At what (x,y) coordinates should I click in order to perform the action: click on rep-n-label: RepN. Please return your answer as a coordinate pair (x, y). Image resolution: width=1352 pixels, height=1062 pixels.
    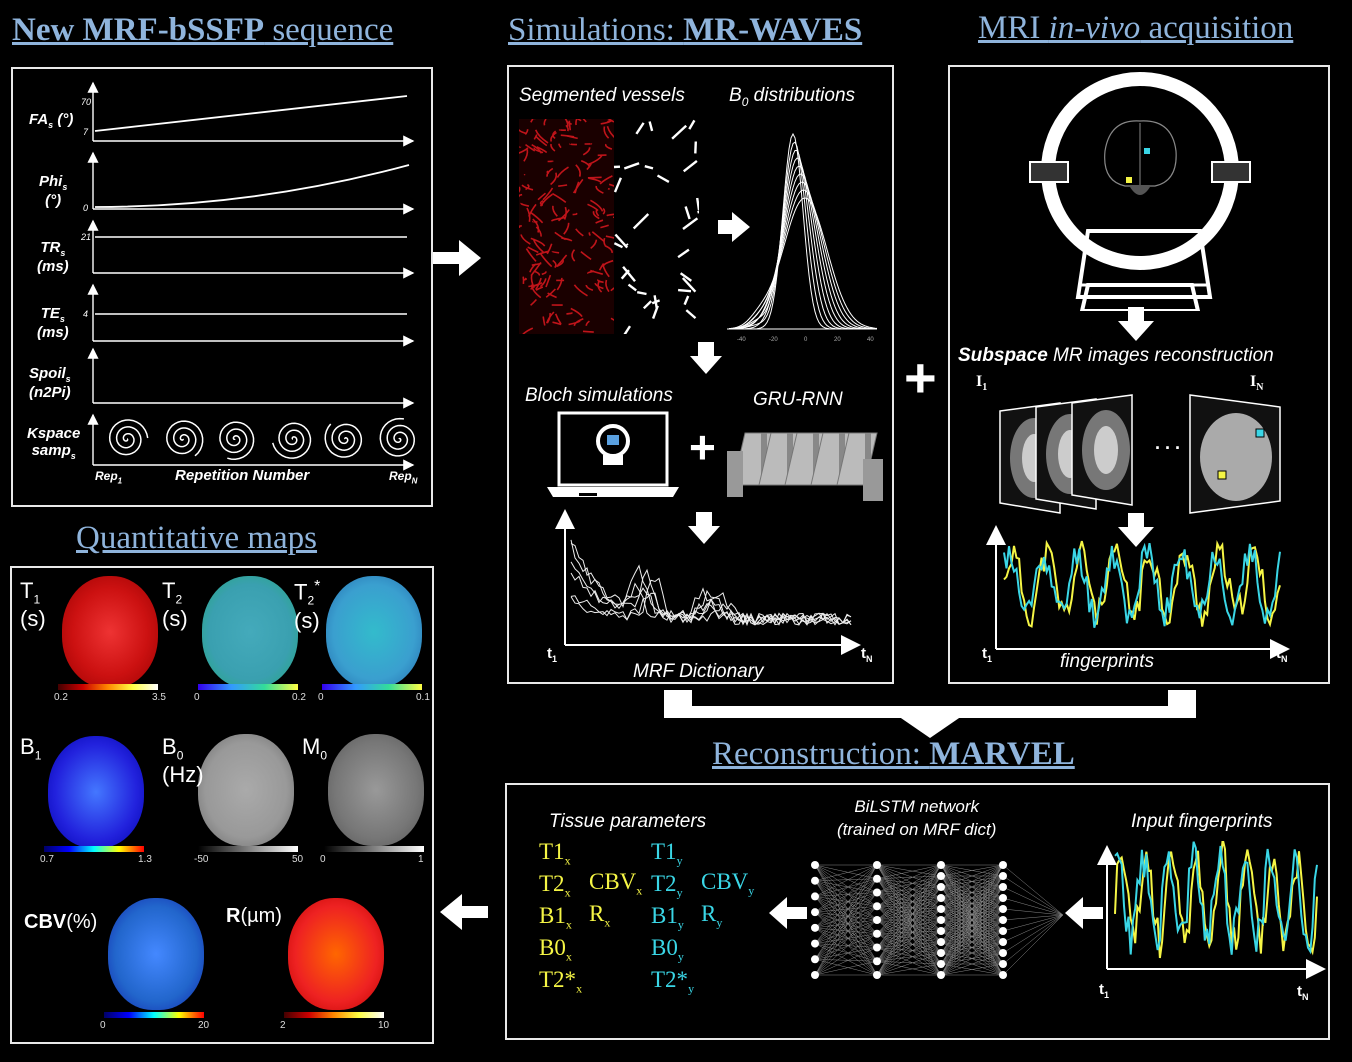
    Looking at the image, I should click on (403, 477).